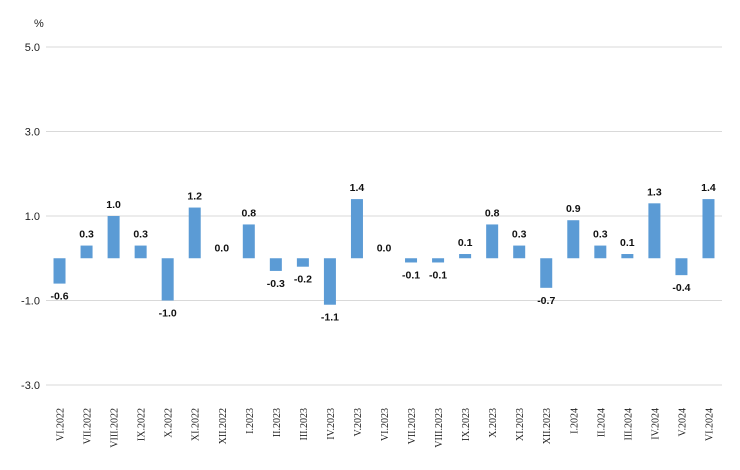 The height and width of the screenshot is (470, 740). I want to click on x-tick-label: III.2023, so click(304, 424).